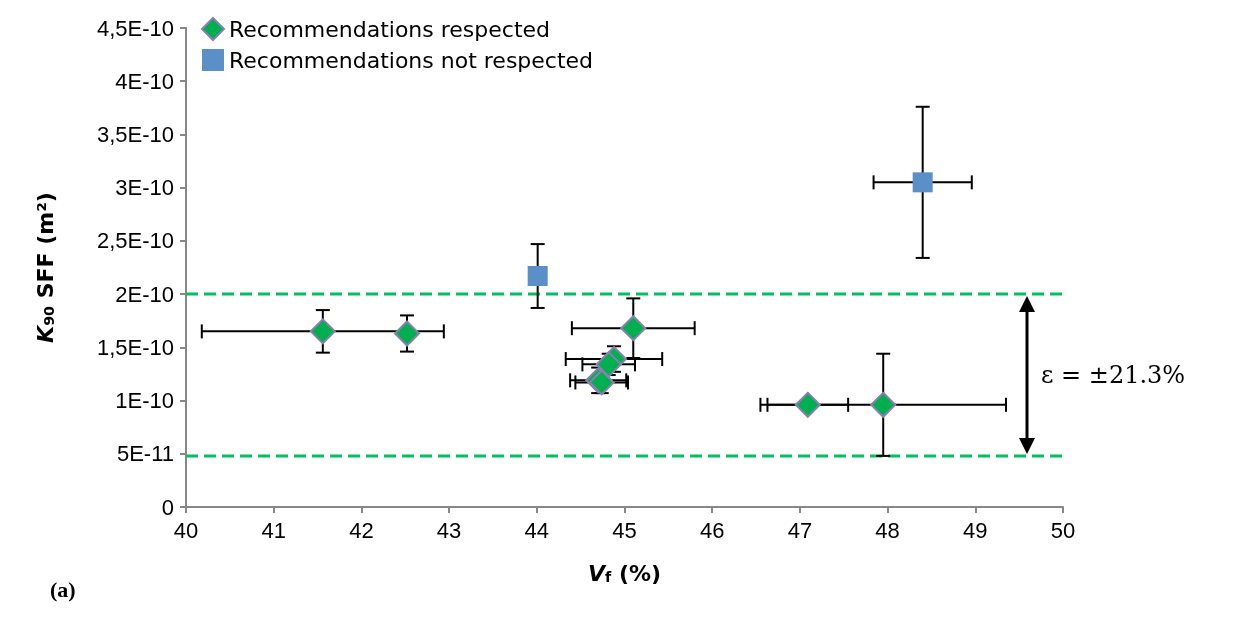 Image resolution: width=1234 pixels, height=623 pixels. I want to click on y-axis-title: K90 SFF (m²), so click(45, 267).